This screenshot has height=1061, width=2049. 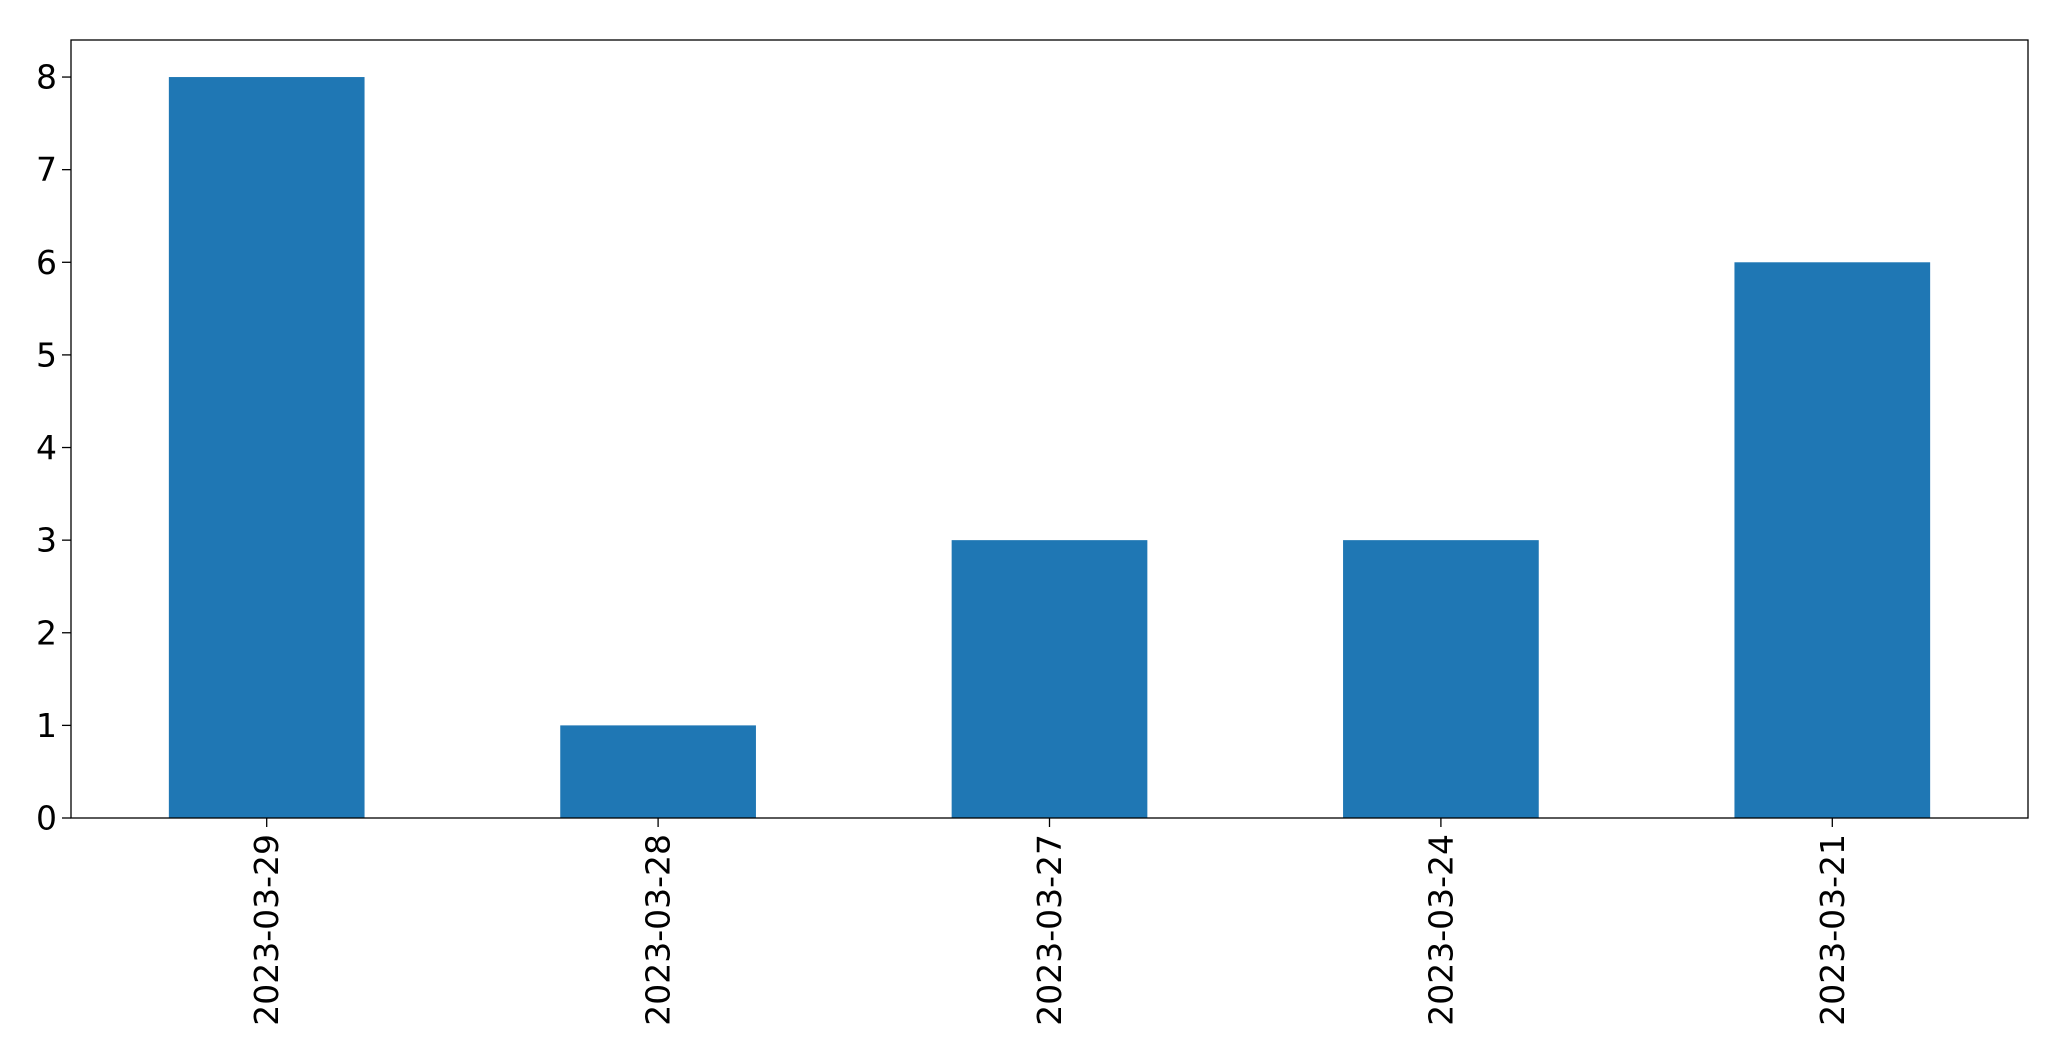 What do you see at coordinates (46, 725) in the screenshot?
I see `y-tick-label: 1` at bounding box center [46, 725].